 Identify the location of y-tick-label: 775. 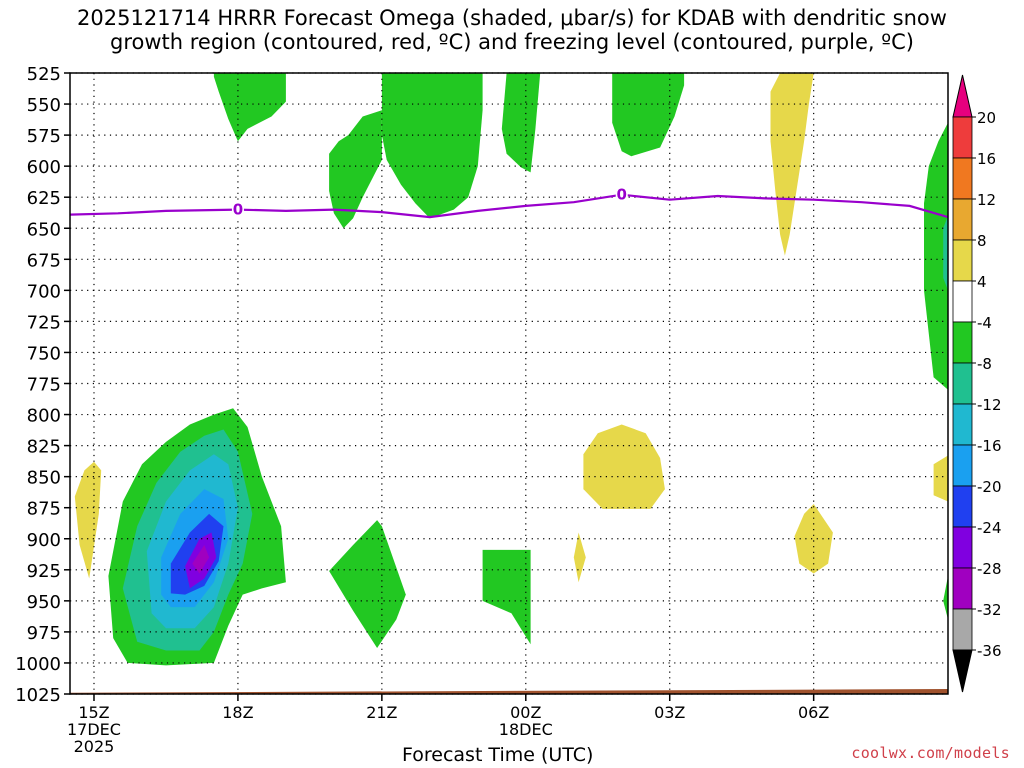
(44, 385).